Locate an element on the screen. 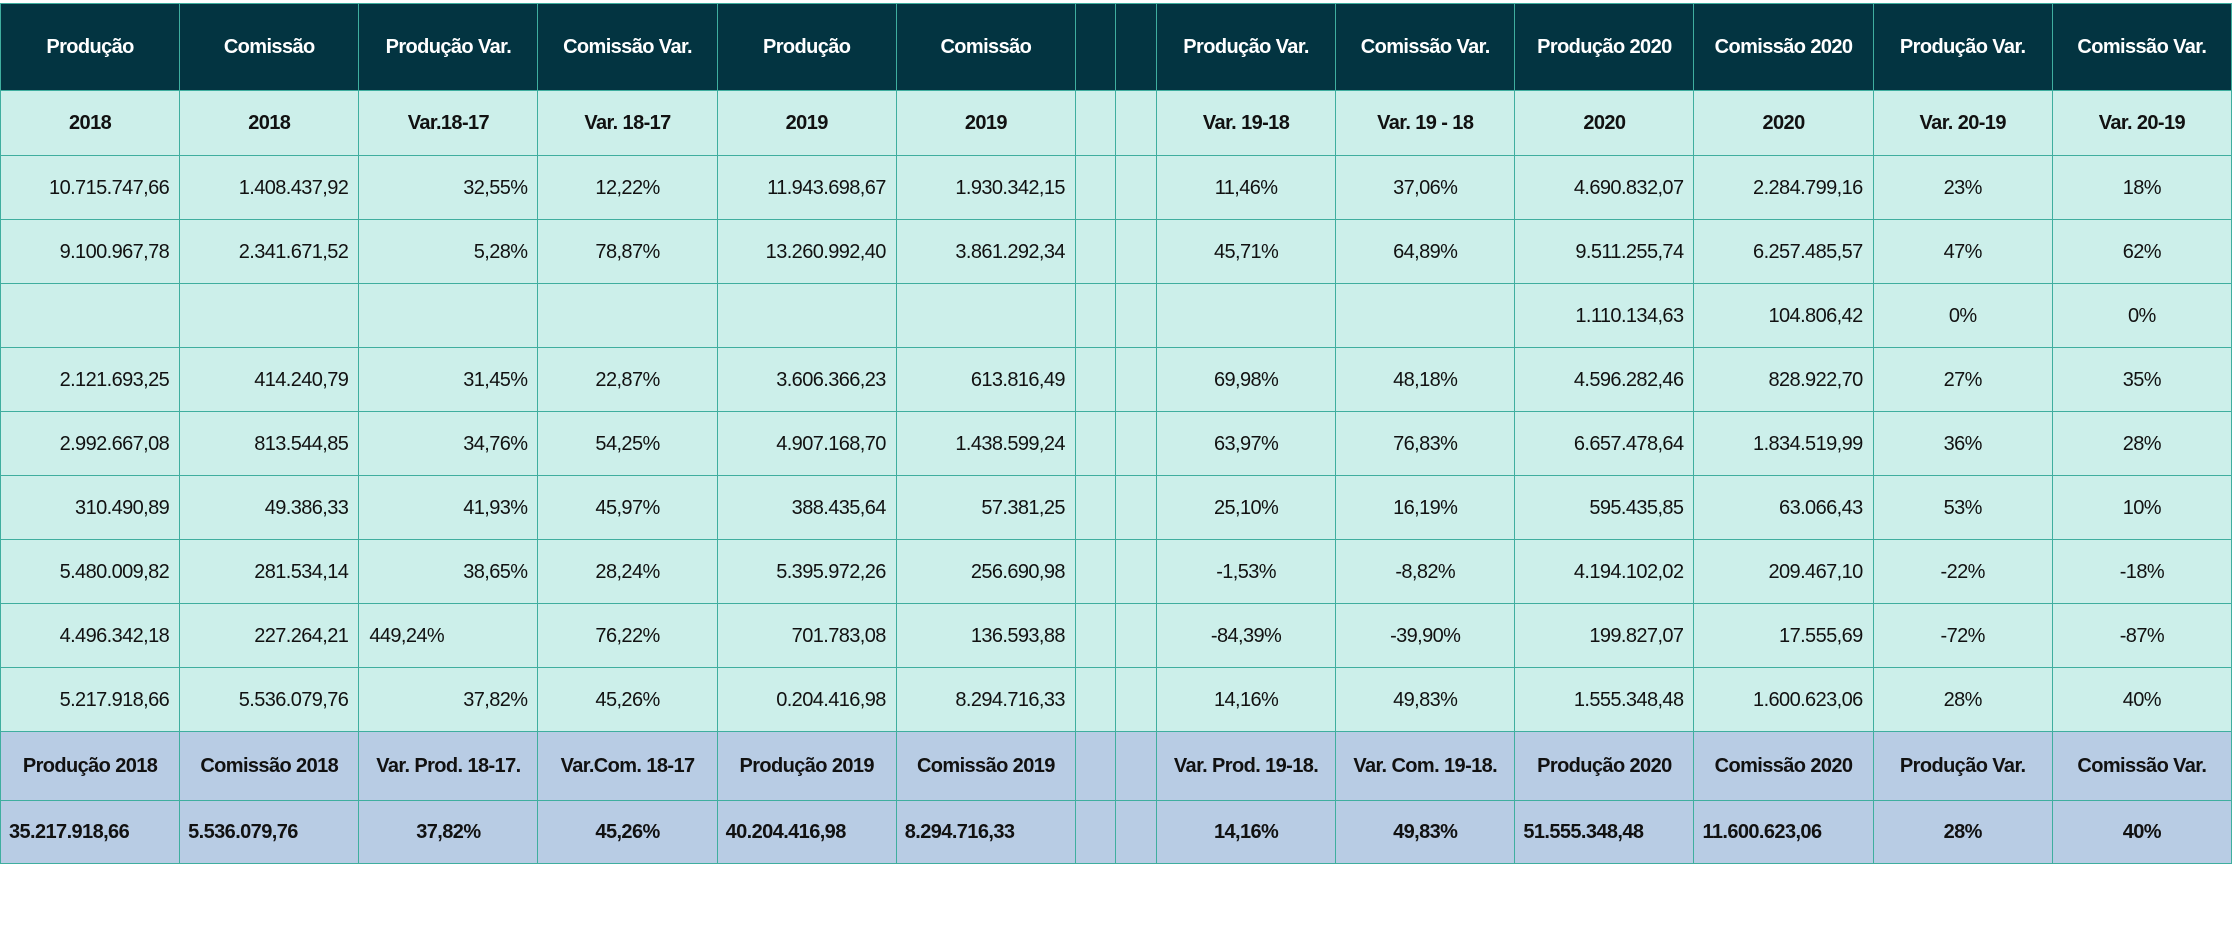 The height and width of the screenshot is (939, 2232). table-row-cell: 11.943.698,67 is located at coordinates (806, 187).